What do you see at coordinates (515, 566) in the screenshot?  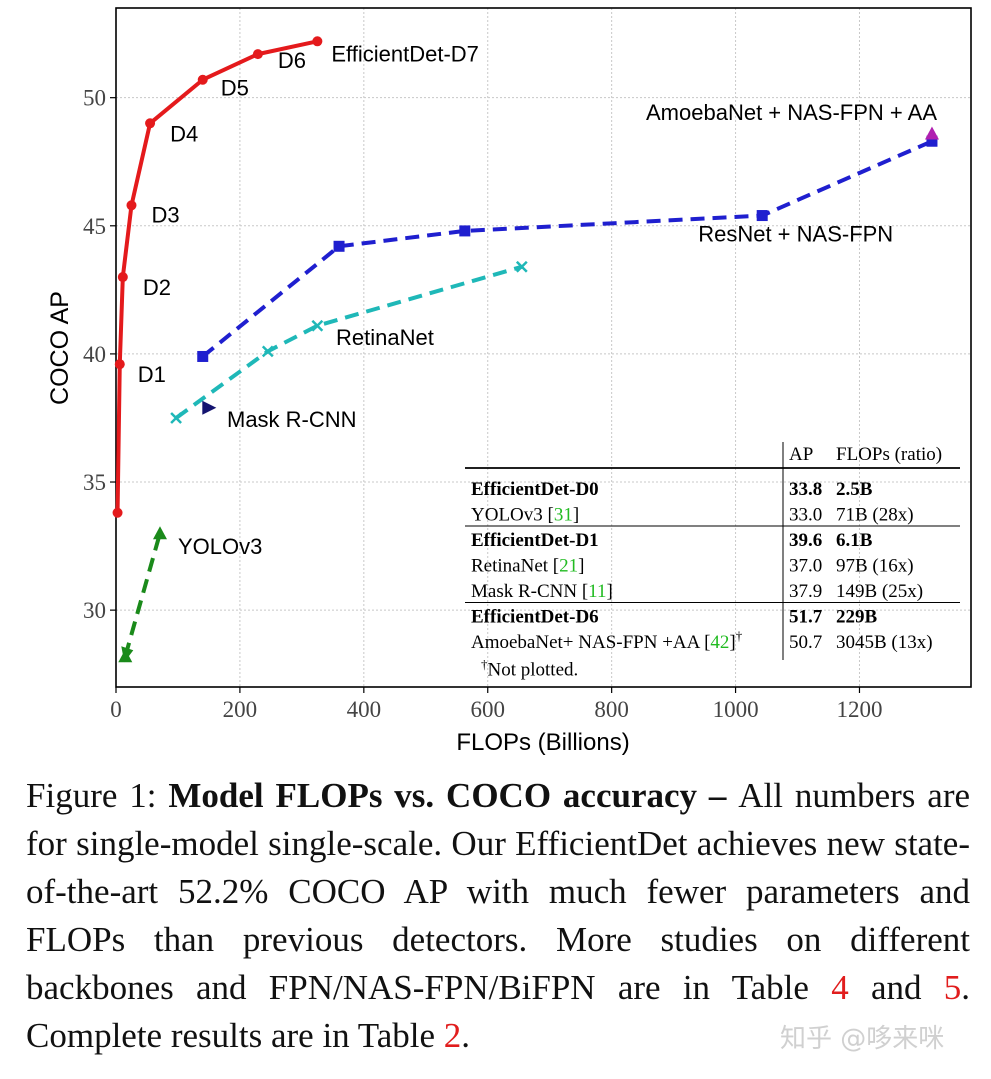 I see `inset-model-name: RetinaNet [` at bounding box center [515, 566].